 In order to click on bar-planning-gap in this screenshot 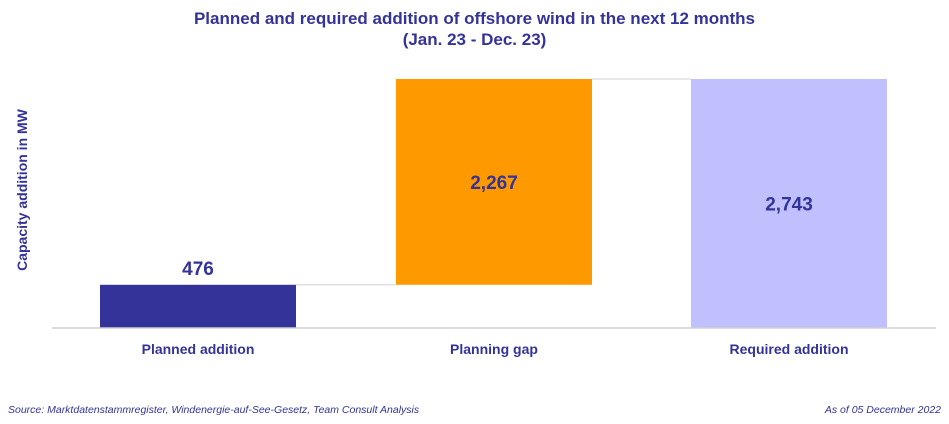, I will do `click(494, 182)`.